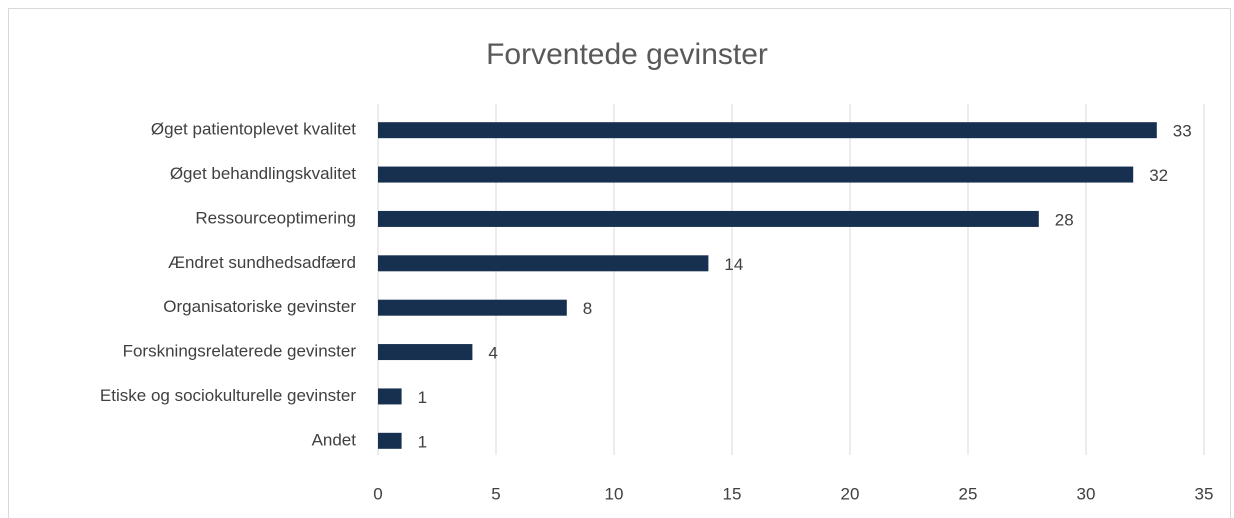  I want to click on x-tick-label: 10, so click(614, 493).